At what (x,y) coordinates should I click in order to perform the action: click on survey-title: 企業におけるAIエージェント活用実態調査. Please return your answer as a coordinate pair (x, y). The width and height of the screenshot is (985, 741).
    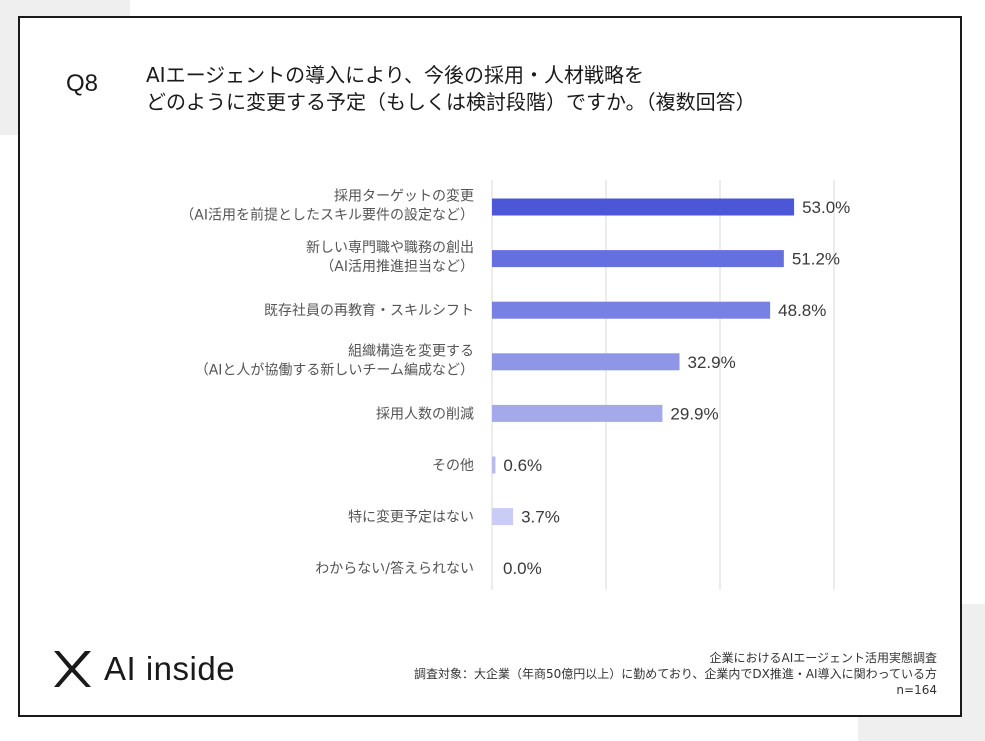
    Looking at the image, I should click on (823, 658).